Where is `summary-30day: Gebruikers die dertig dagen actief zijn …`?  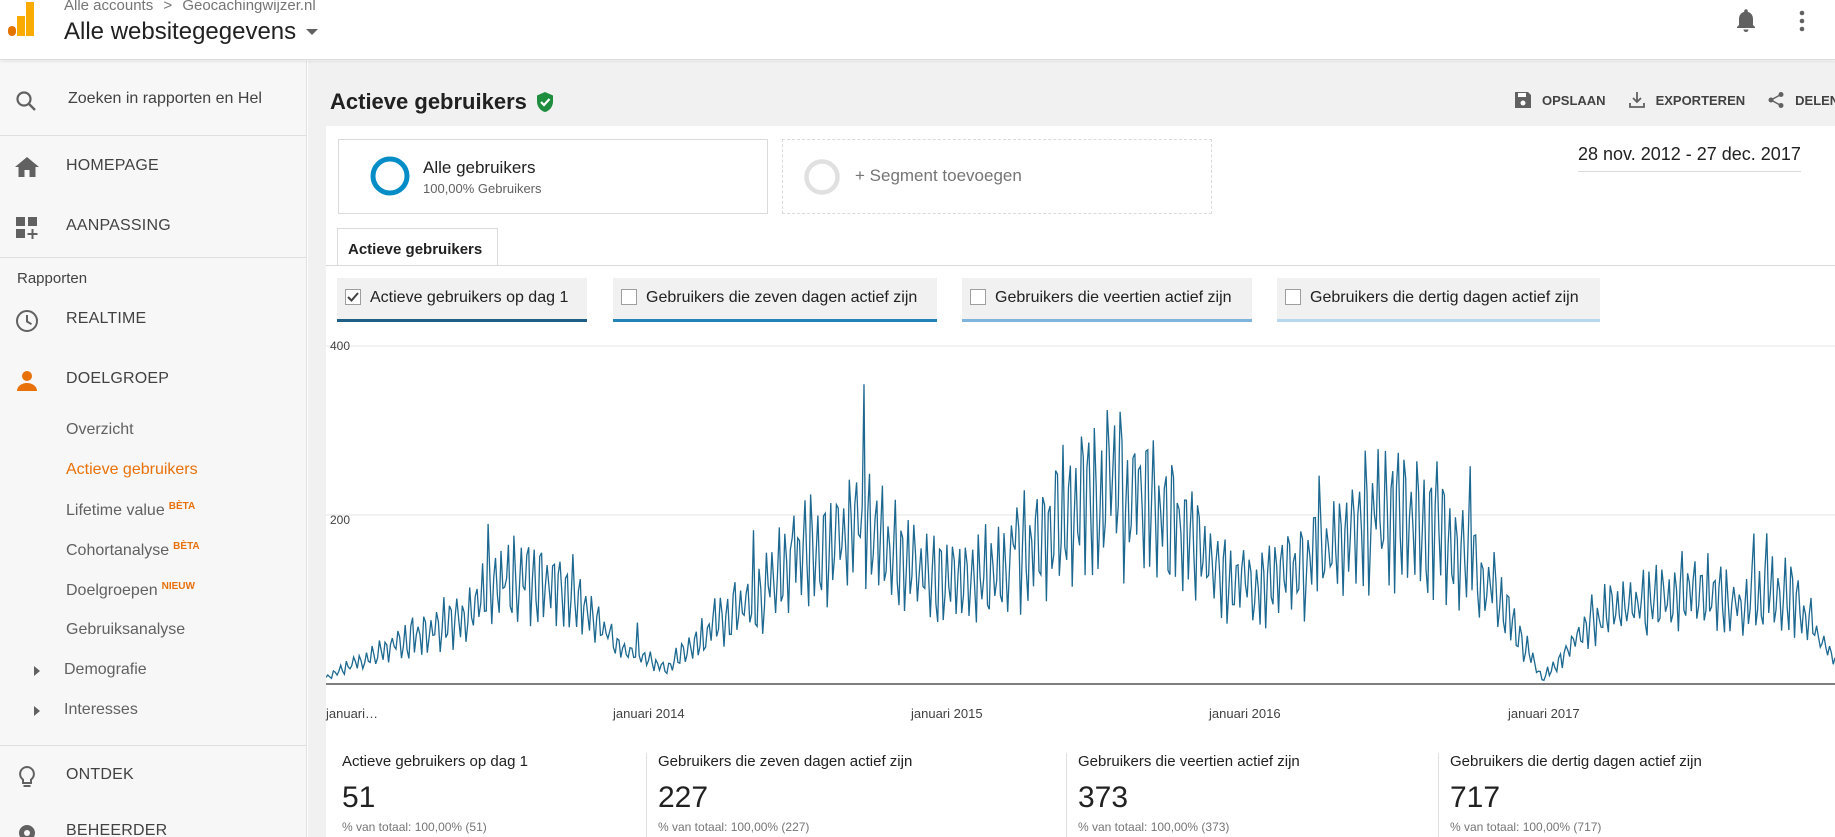 summary-30day: Gebruikers die dertig dagen actief zijn … is located at coordinates (1576, 793).